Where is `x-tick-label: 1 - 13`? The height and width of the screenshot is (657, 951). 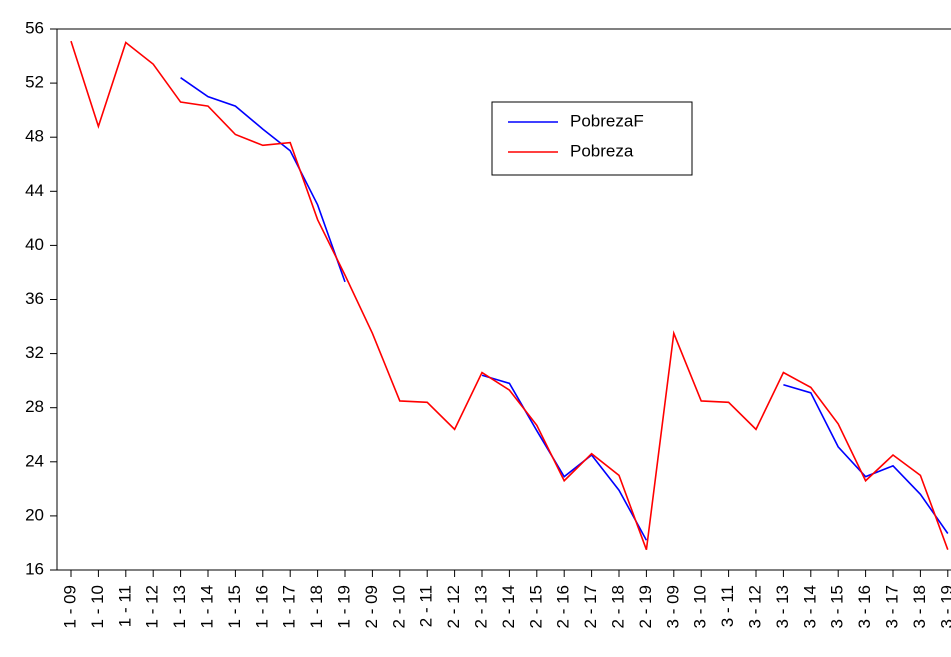 x-tick-label: 1 - 13 is located at coordinates (179, 606).